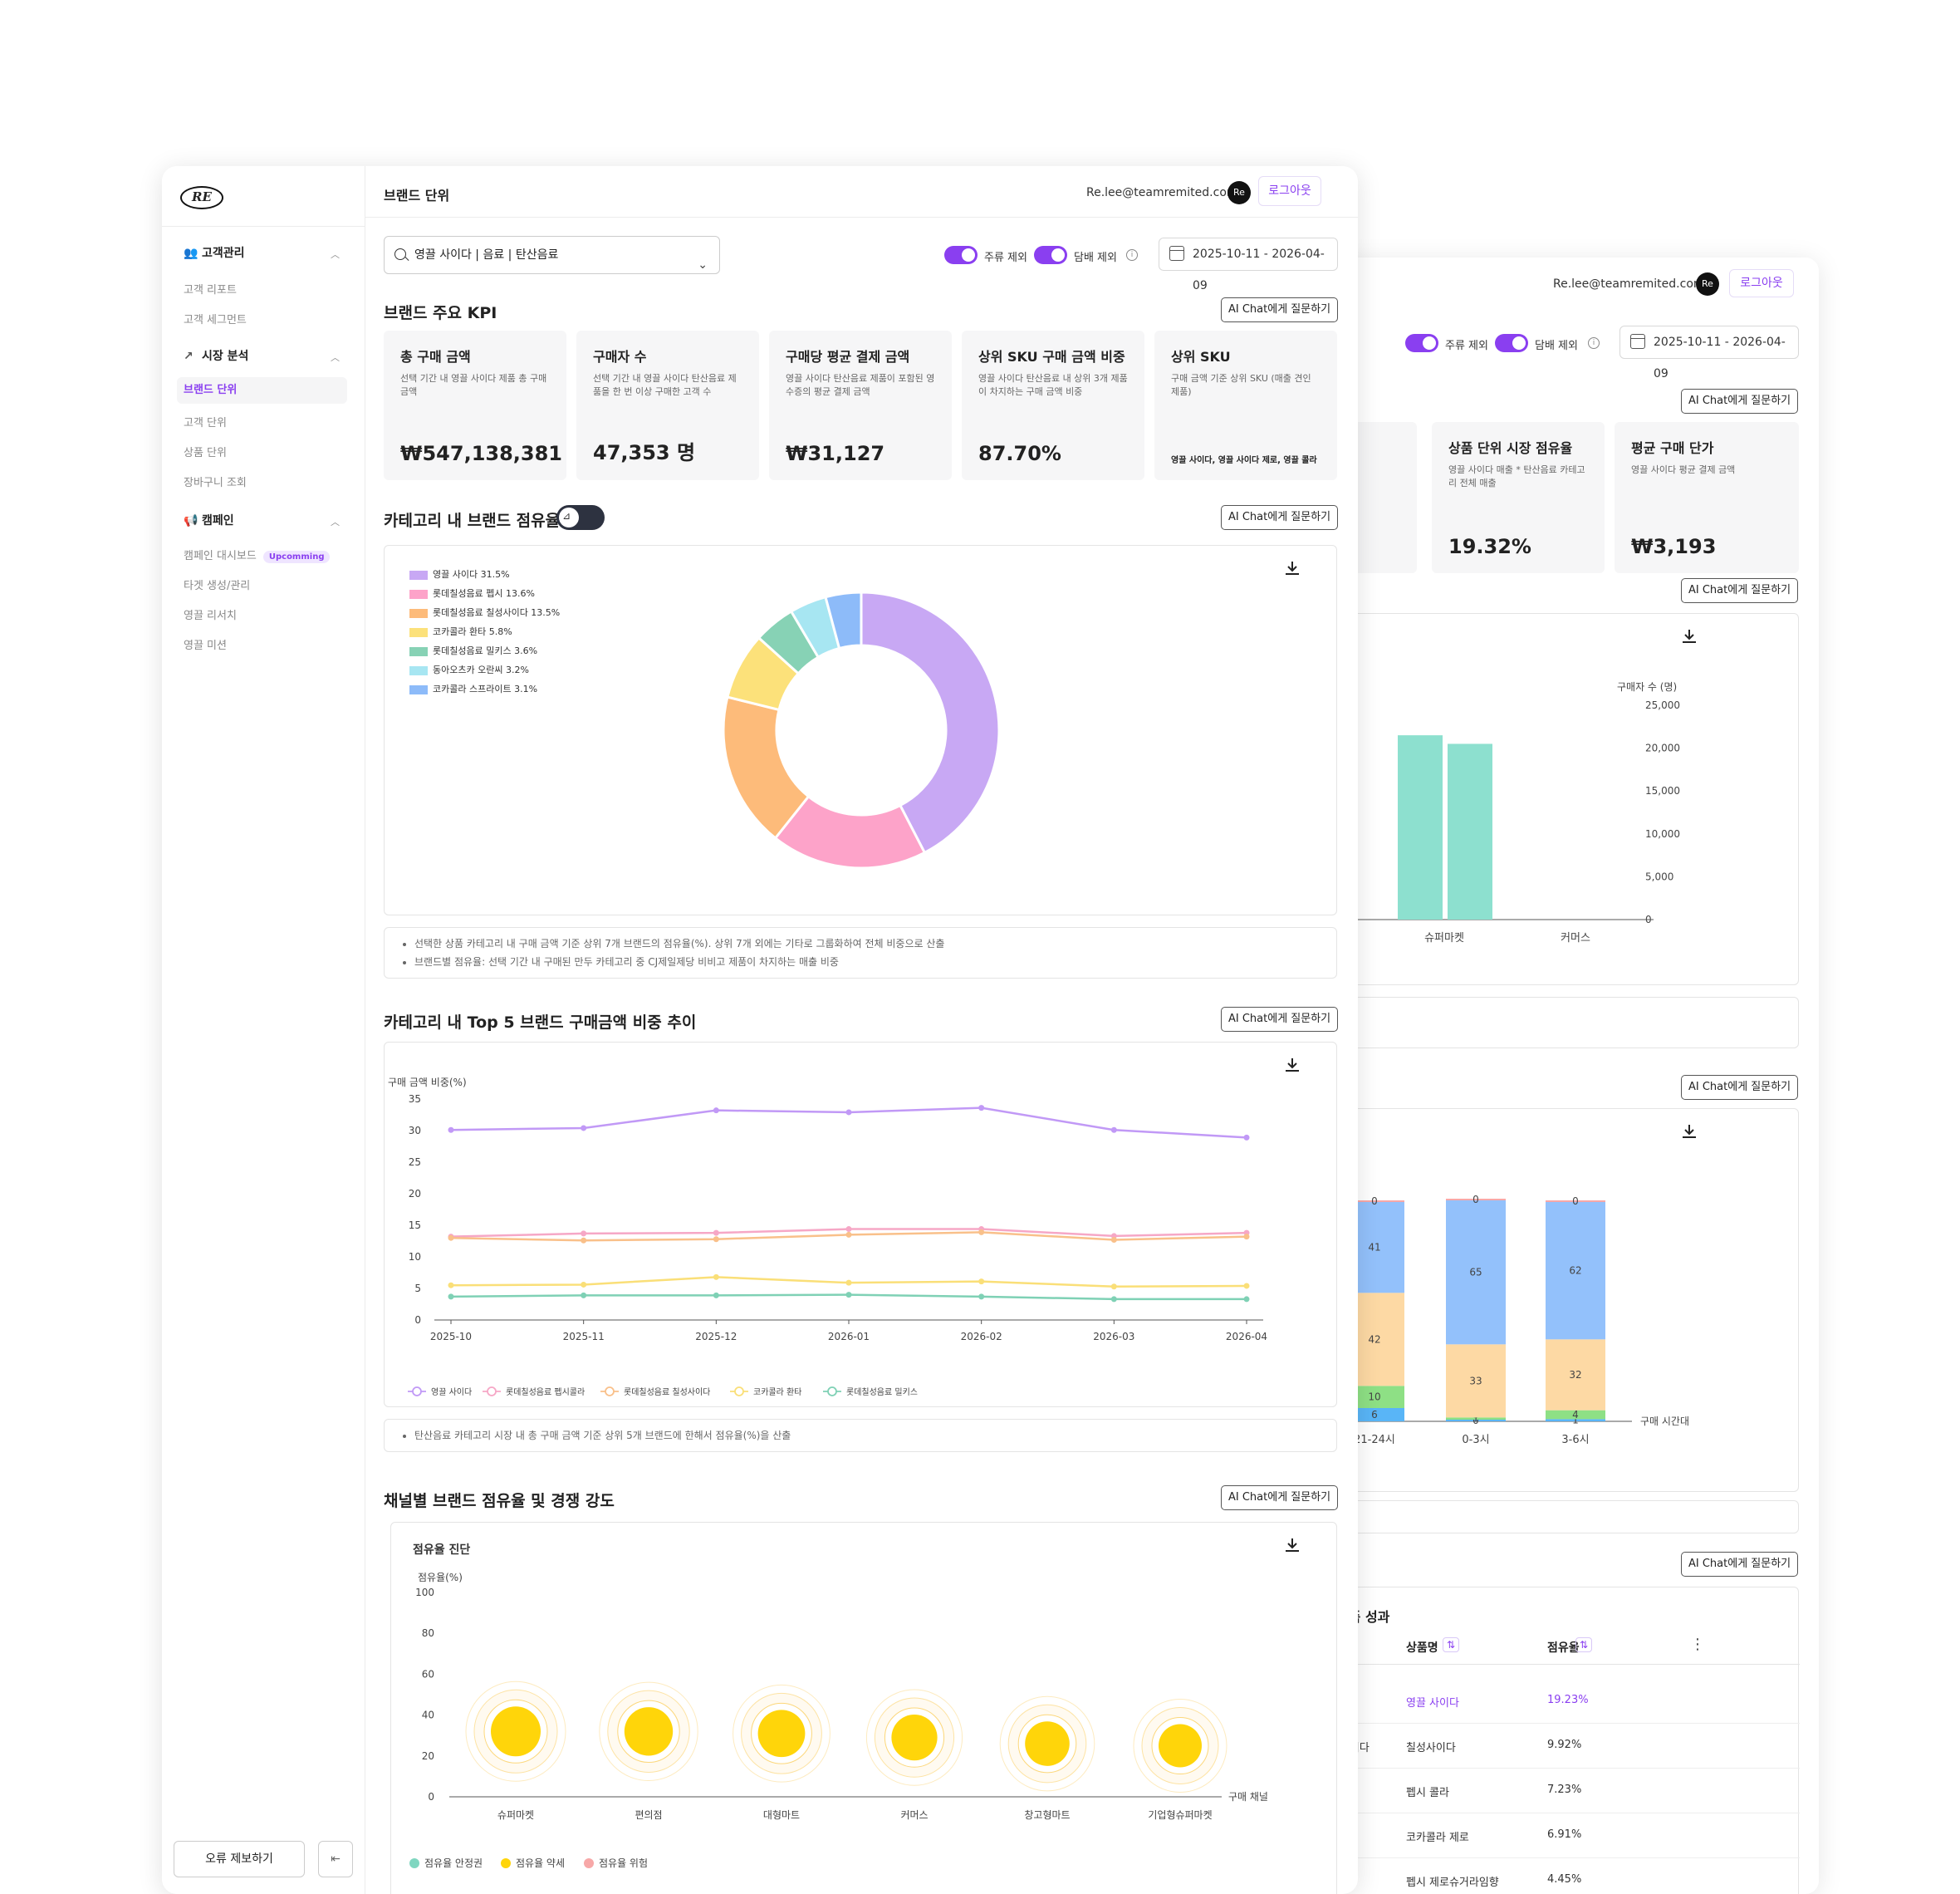 Image resolution: width=1960 pixels, height=1894 pixels. Describe the element at coordinates (1180, 1815) in the screenshot. I see `x-tick-label: 기업형슈퍼마켓` at that location.